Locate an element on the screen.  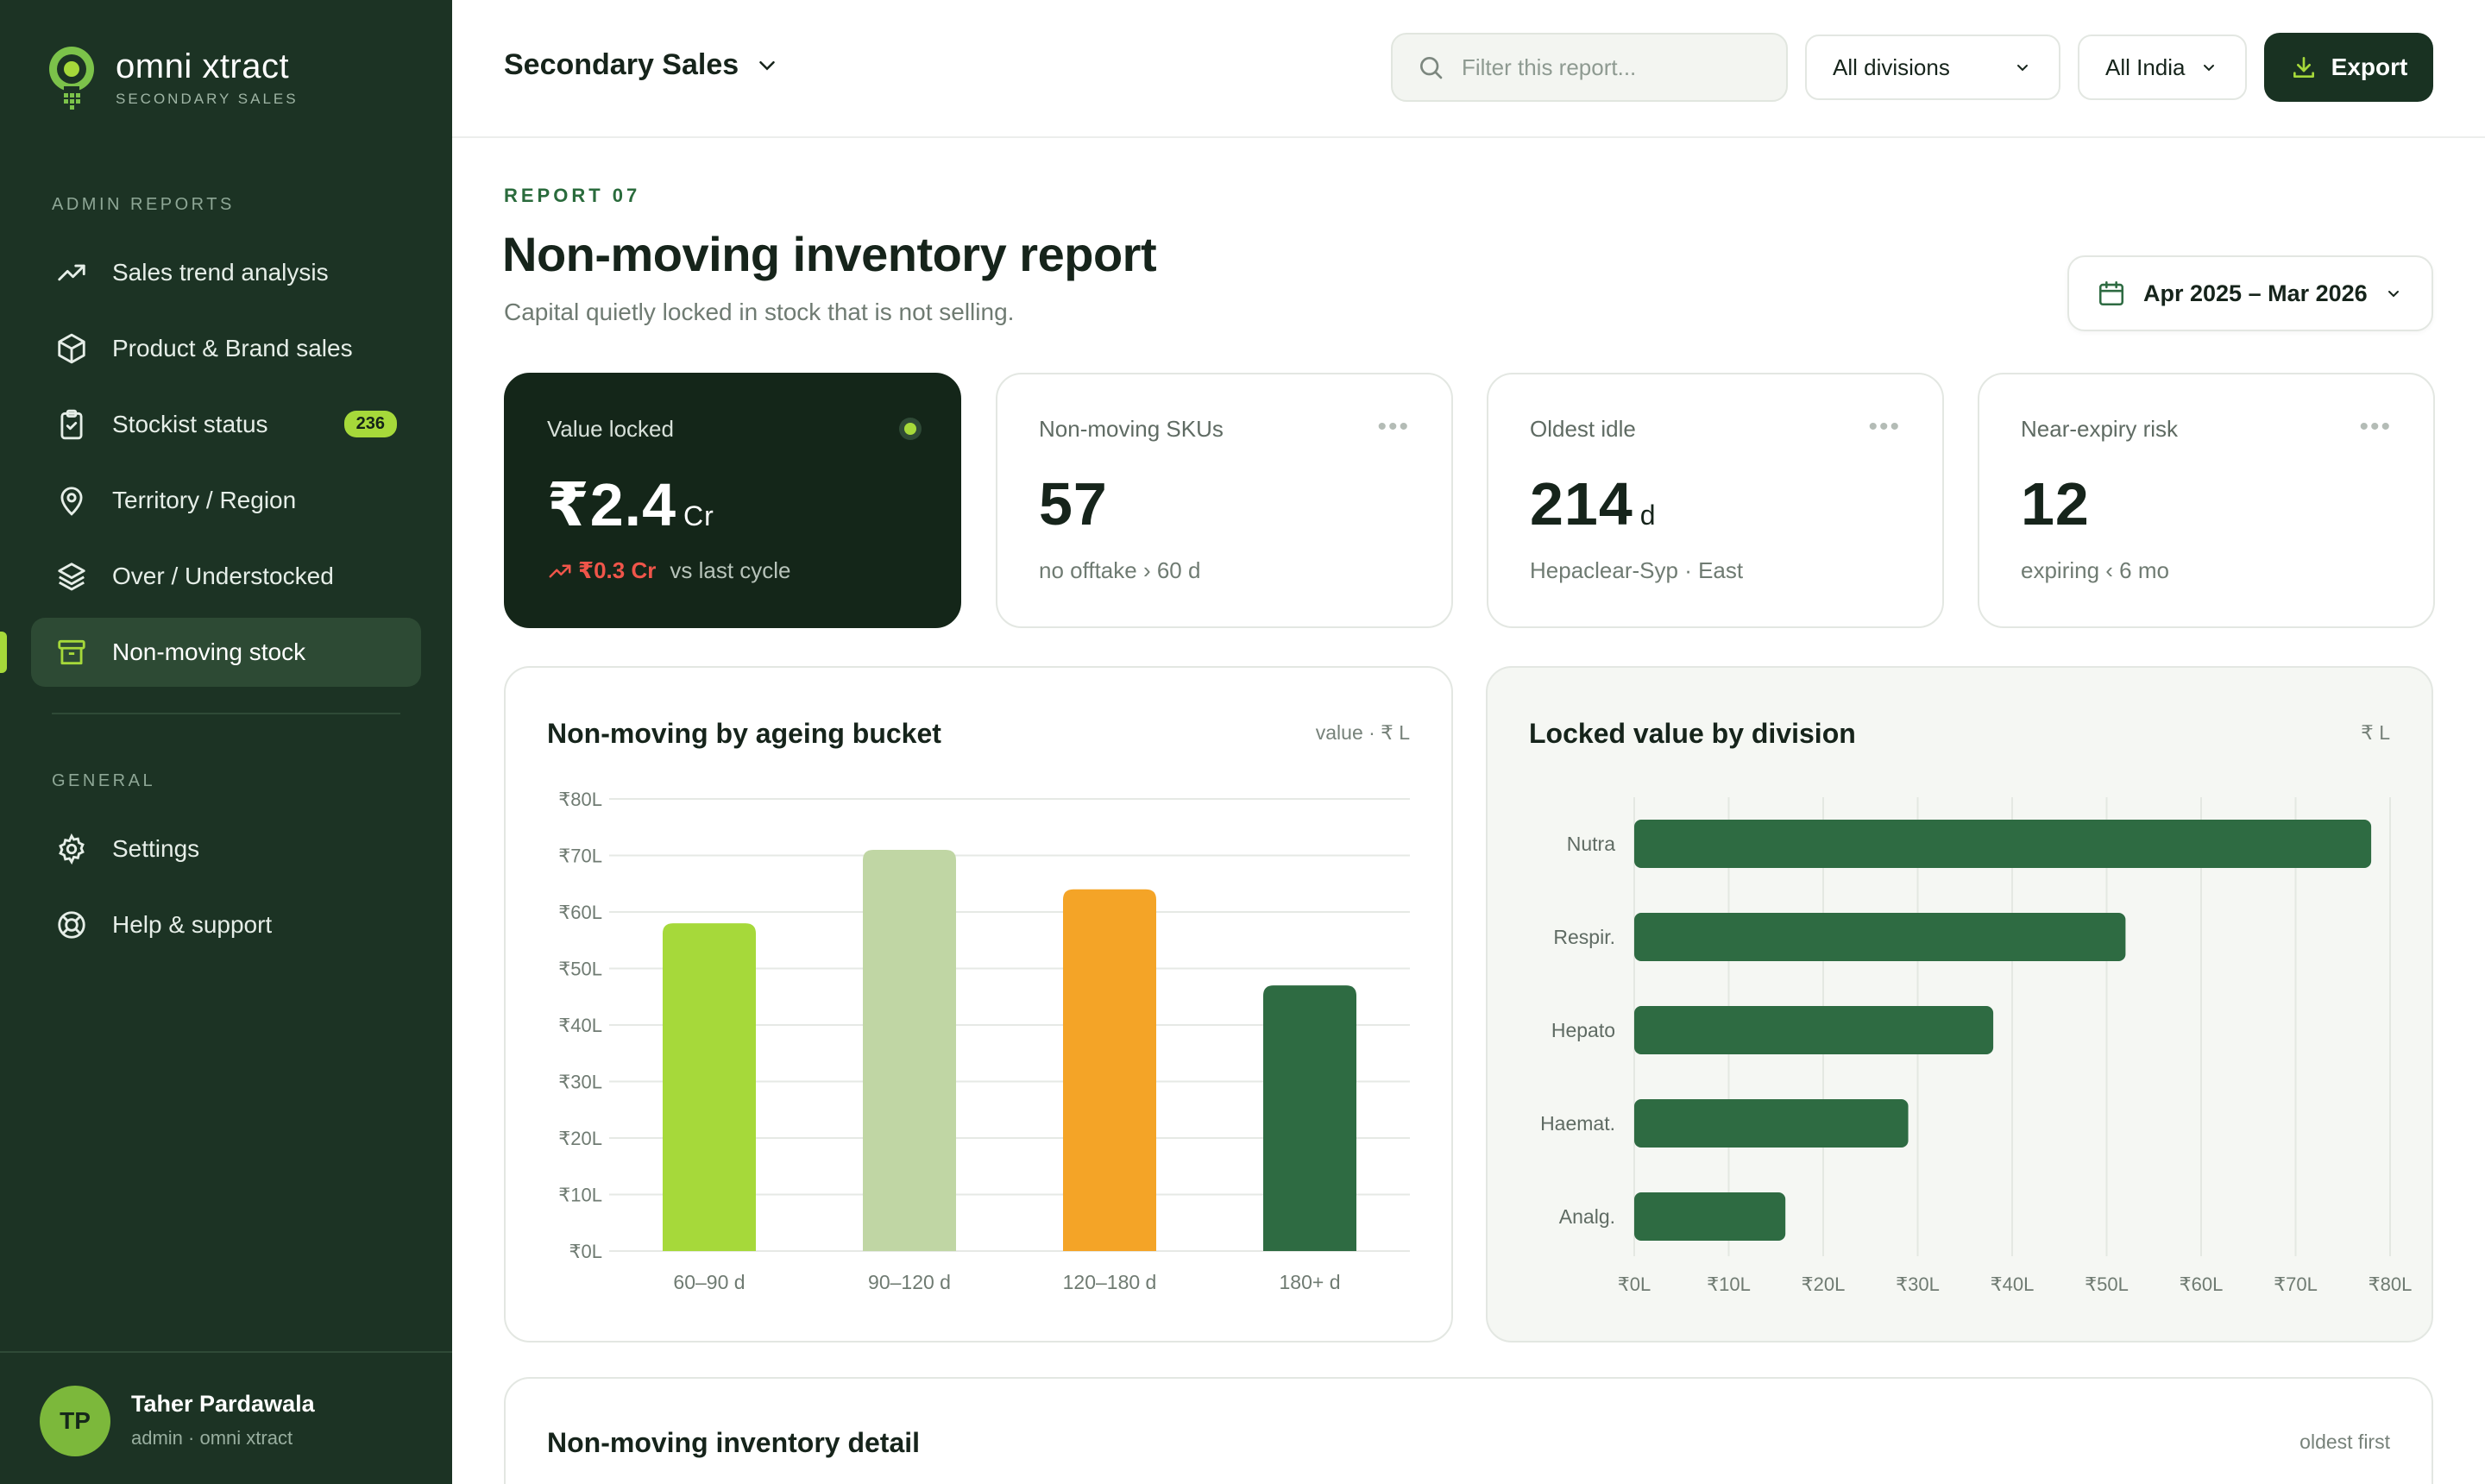
nav-section-admin: ADMIN REPORTS is located at coordinates (144, 204).